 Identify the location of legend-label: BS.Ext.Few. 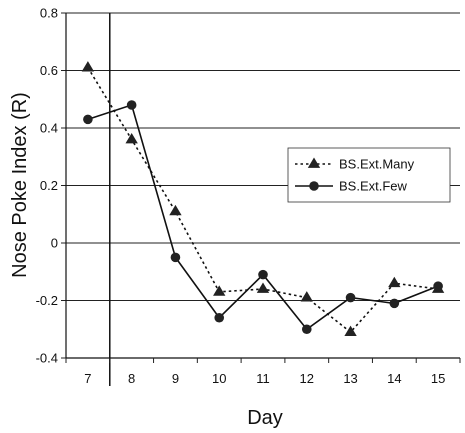
(373, 186).